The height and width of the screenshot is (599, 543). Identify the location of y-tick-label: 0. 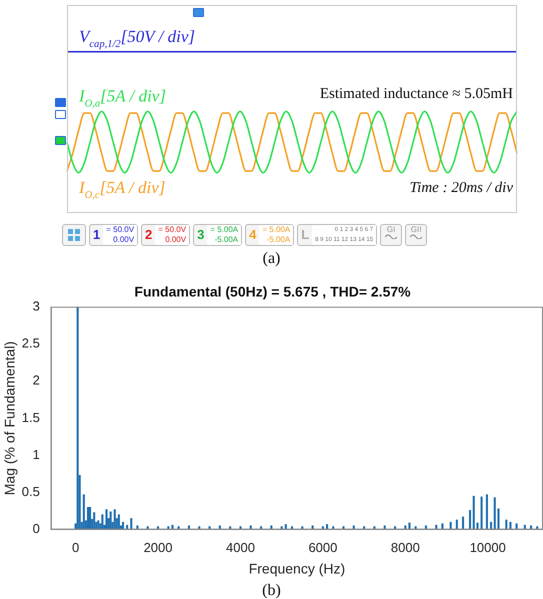
(36, 528).